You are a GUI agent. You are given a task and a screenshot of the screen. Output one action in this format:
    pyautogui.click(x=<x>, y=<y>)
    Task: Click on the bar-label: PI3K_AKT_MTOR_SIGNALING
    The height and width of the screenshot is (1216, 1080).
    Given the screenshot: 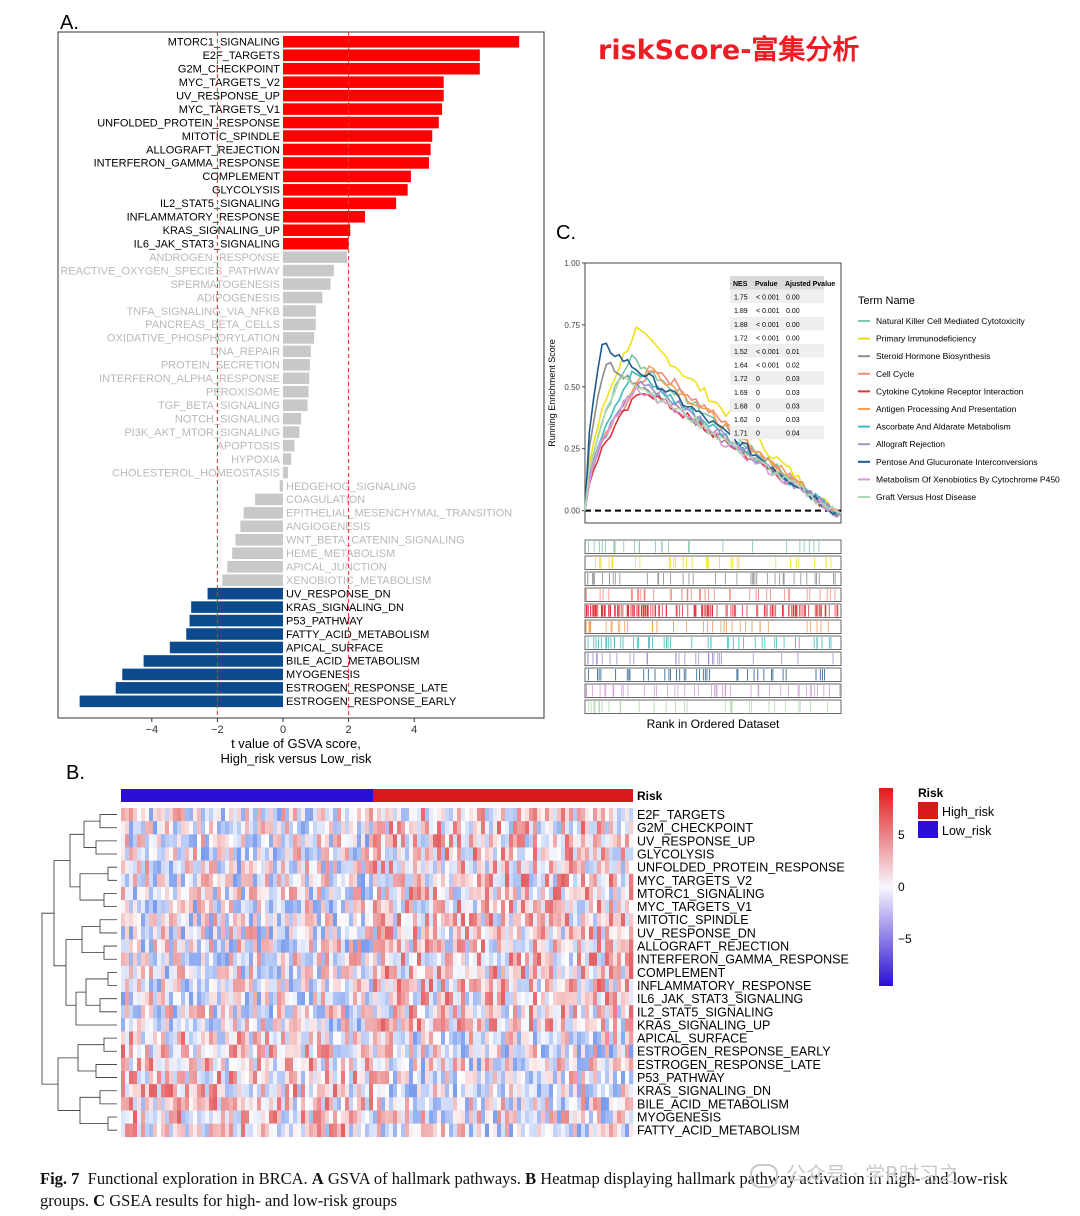 What is the action you would take?
    pyautogui.click(x=202, y=433)
    